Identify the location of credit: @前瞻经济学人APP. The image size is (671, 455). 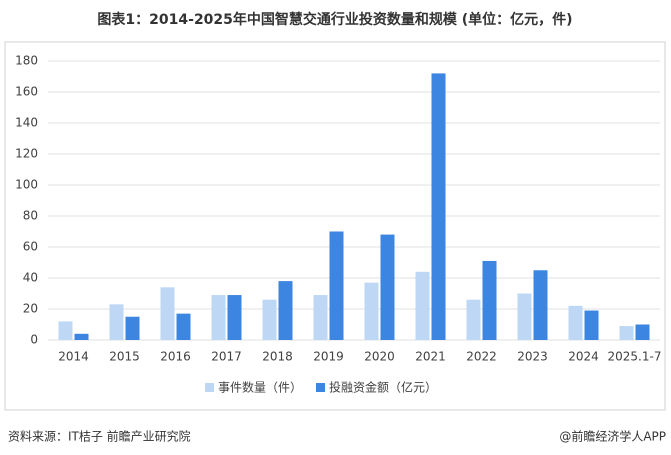
(612, 436).